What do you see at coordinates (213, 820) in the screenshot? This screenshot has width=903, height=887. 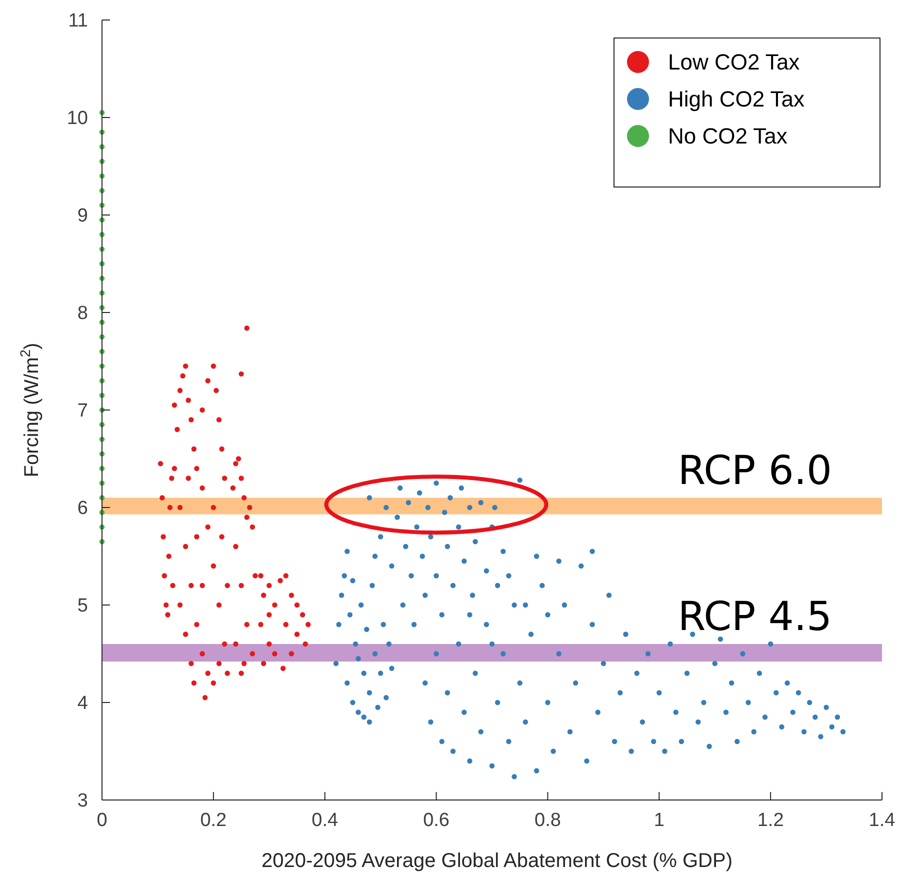 I see `x-tick-label: 0.2` at bounding box center [213, 820].